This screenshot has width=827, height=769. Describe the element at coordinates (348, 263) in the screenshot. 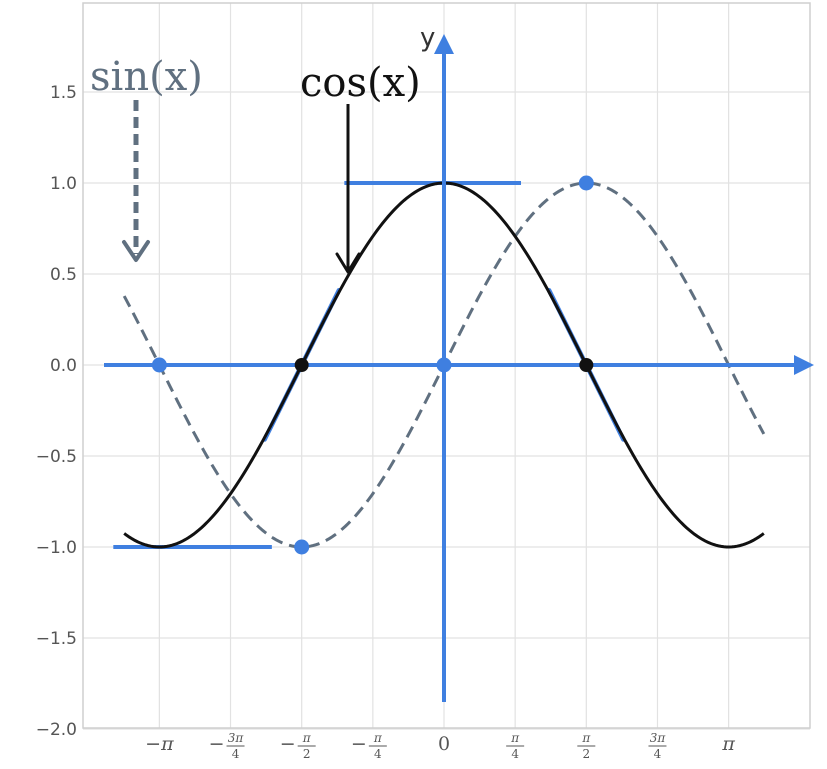

I see `cos-pointer-arrowhead` at that location.